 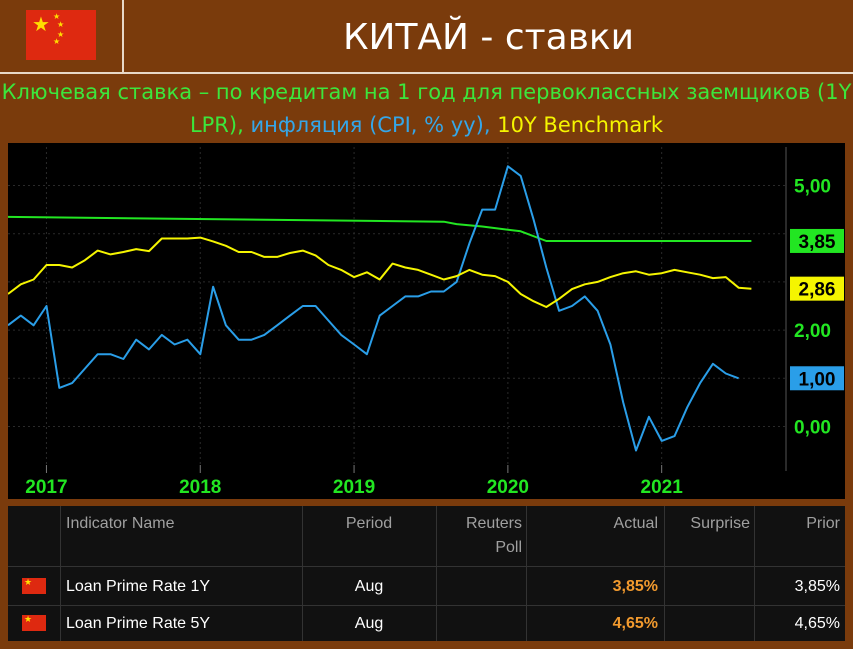 What do you see at coordinates (635, 623) in the screenshot?
I see `actual-value: 4,65%` at bounding box center [635, 623].